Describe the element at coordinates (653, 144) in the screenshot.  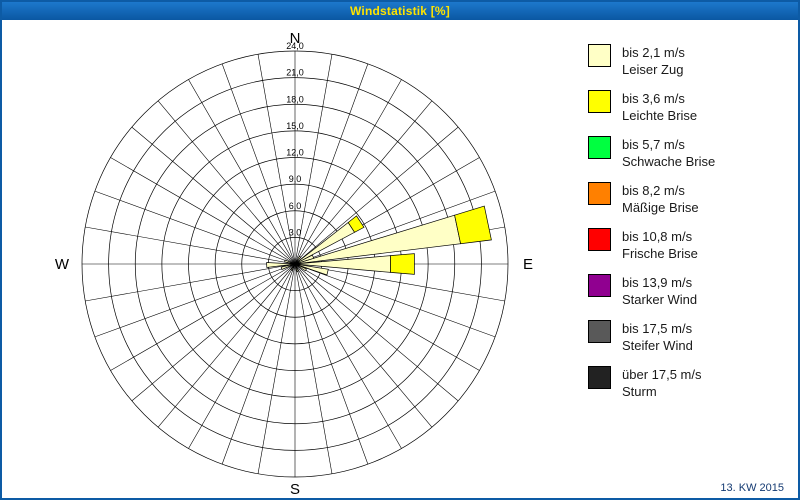
I see `legend-speed: bis 5,7 m/s` at that location.